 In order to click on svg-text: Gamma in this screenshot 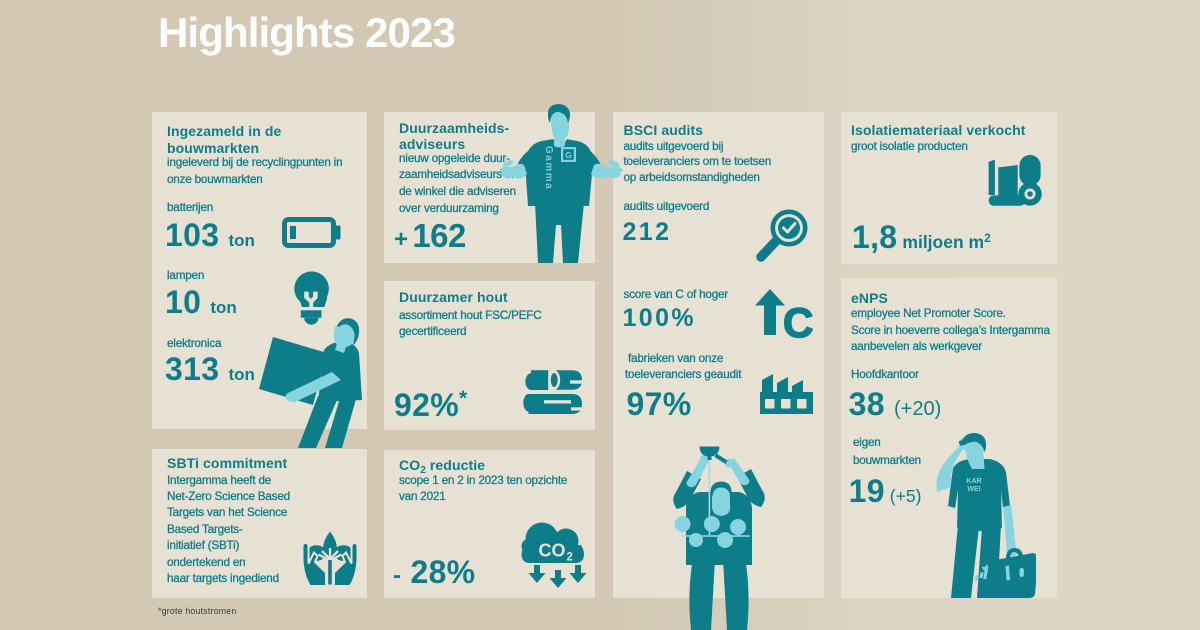, I will do `click(548, 168)`.